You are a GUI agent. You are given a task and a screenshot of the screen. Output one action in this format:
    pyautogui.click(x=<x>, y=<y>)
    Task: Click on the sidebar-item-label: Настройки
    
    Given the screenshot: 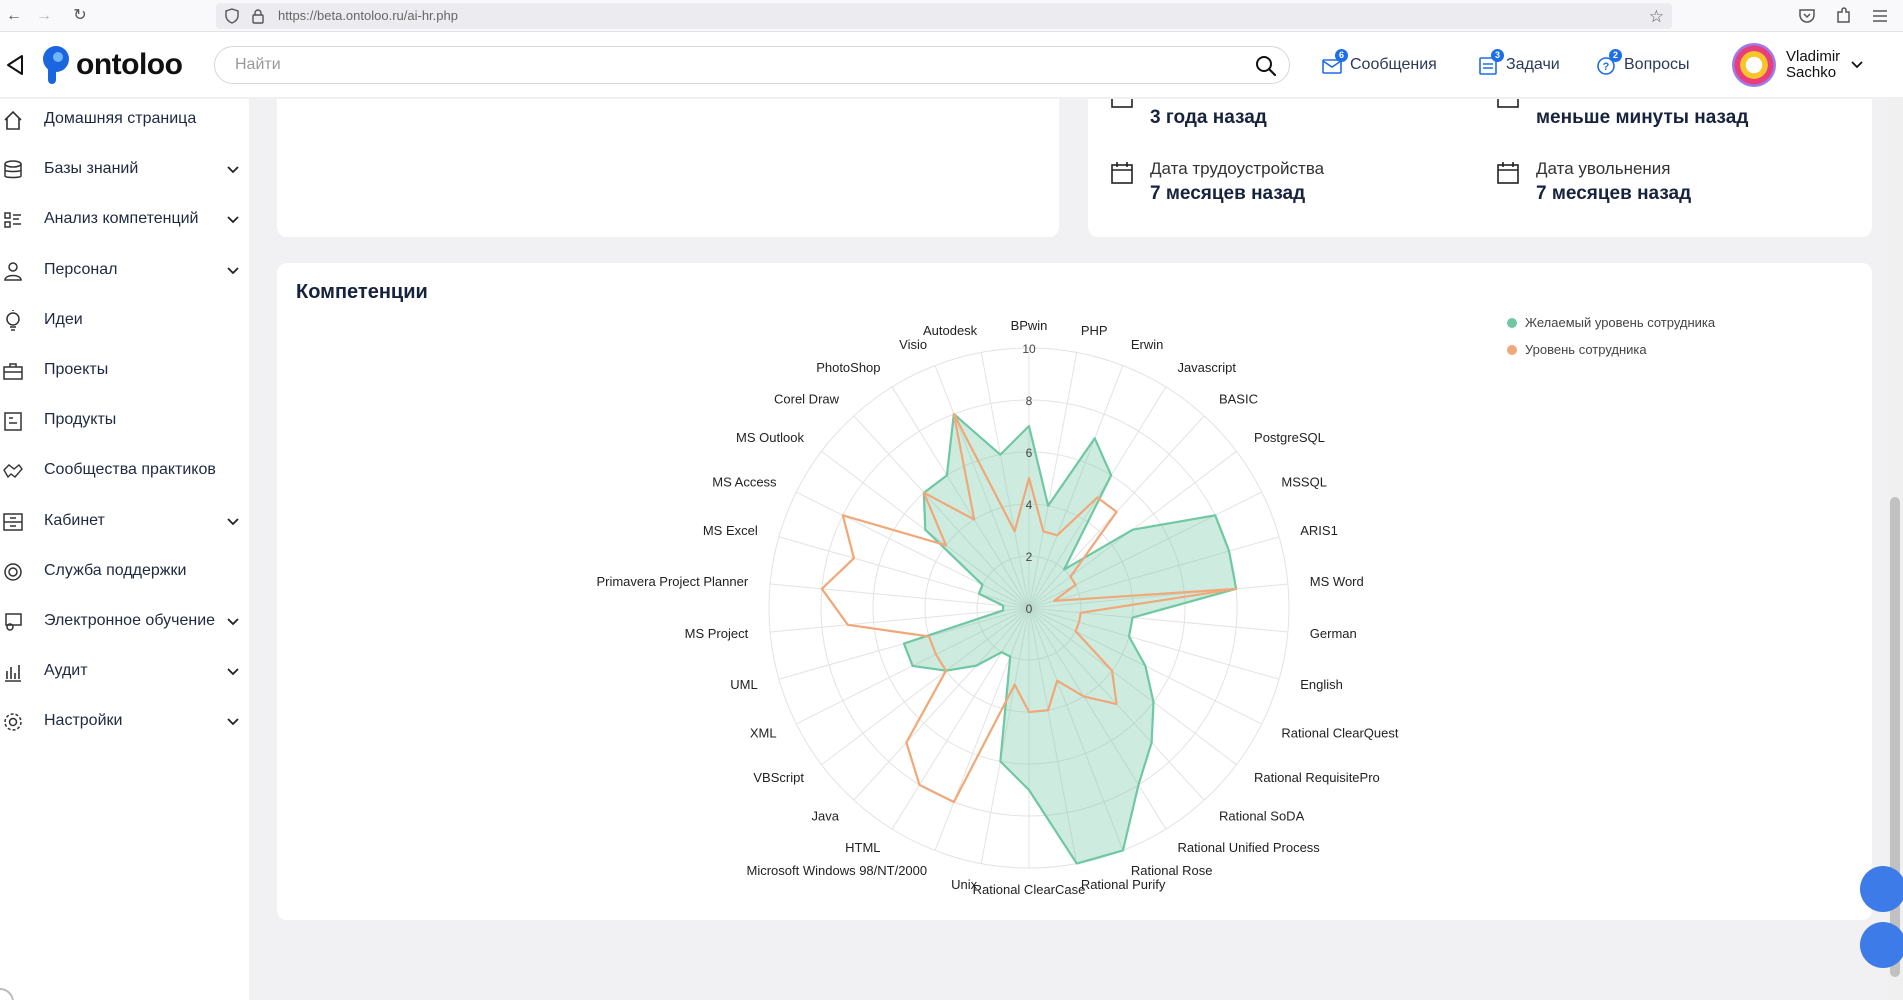 What is the action you would take?
    pyautogui.click(x=83, y=721)
    